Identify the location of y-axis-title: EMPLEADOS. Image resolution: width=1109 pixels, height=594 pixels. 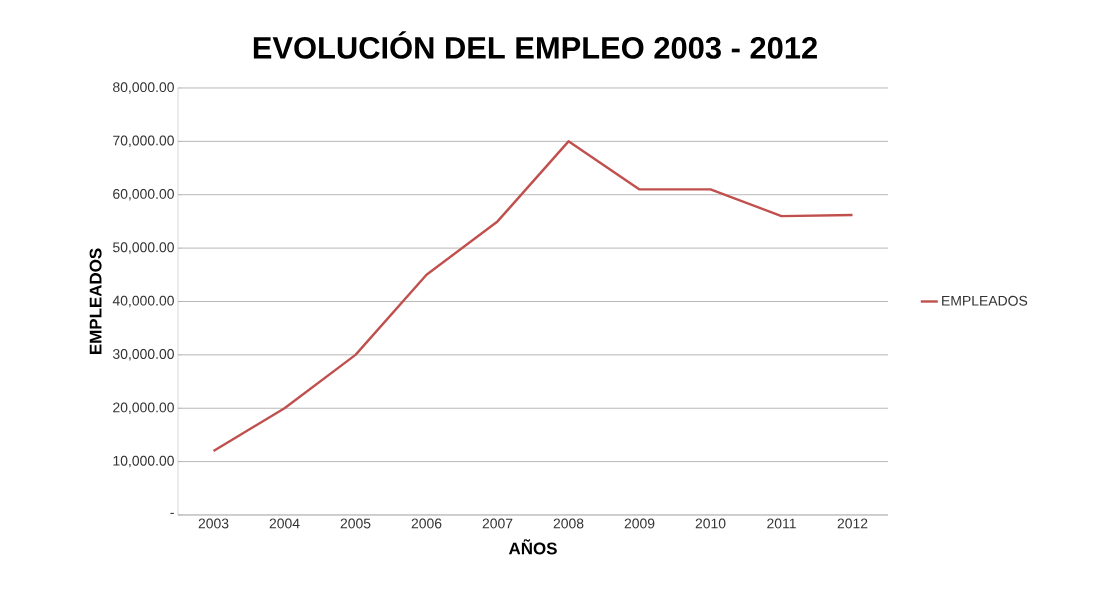
(95, 301).